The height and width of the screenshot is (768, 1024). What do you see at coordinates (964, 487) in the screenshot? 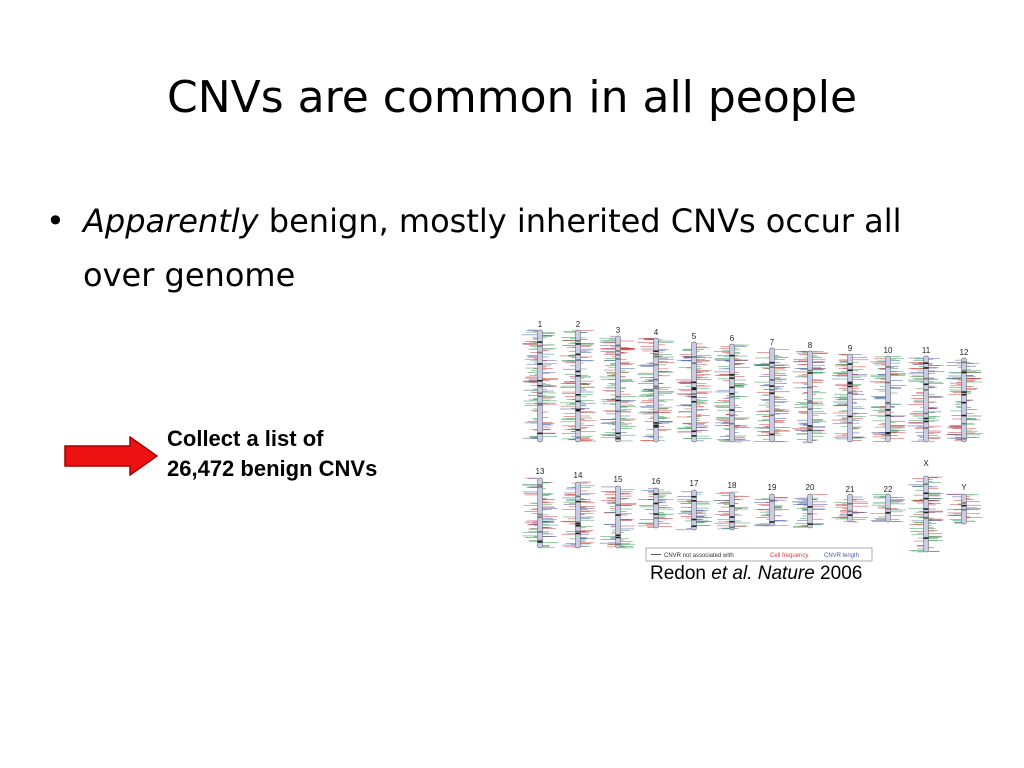
I see `chromosome-label: Y` at bounding box center [964, 487].